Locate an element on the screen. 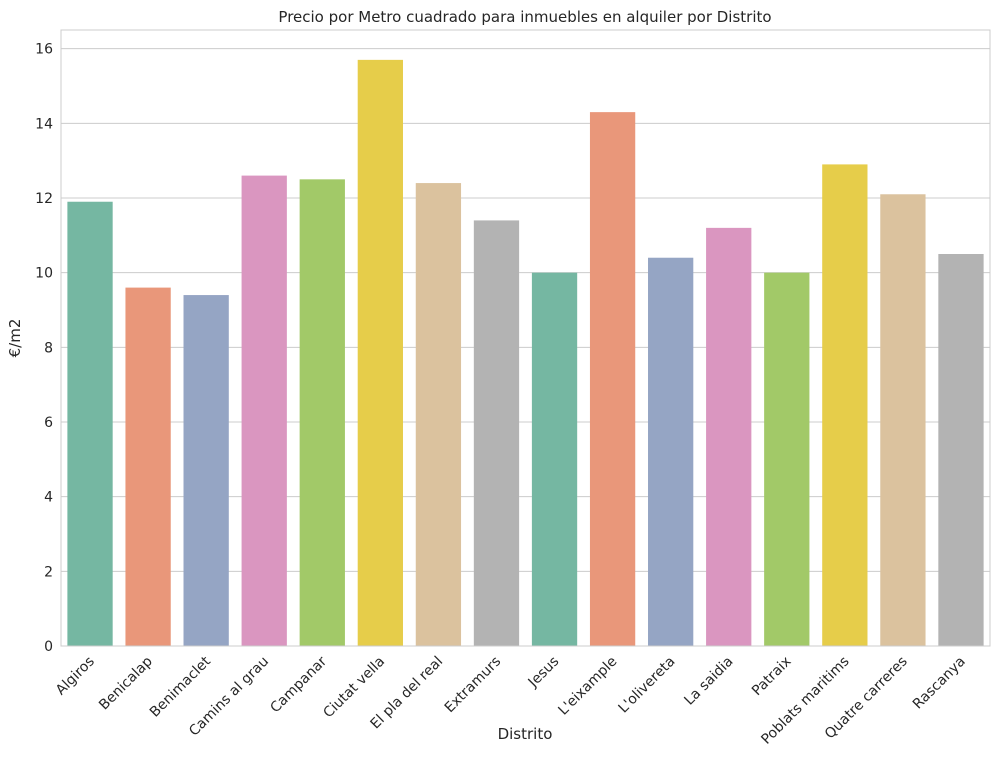 This screenshot has width=1000, height=779. bar-la-saidia is located at coordinates (729, 436).